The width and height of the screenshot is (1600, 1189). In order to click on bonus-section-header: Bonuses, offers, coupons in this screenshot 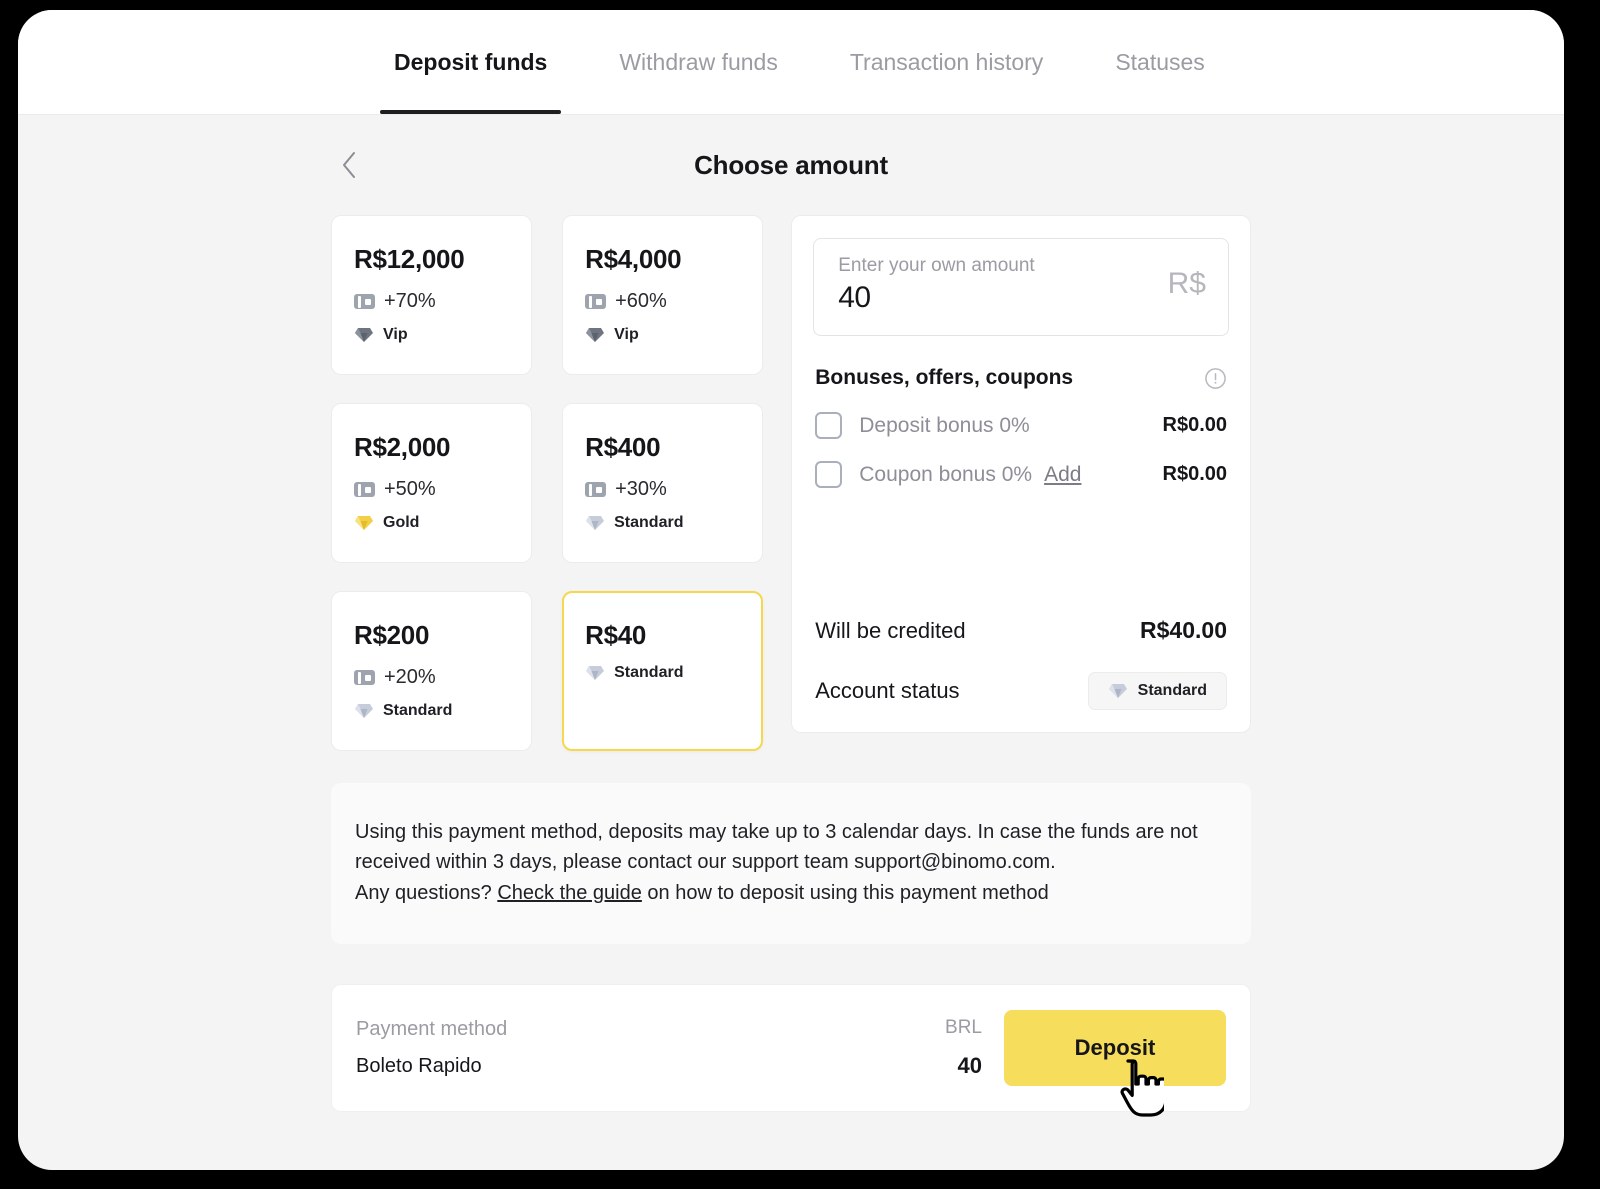, I will do `click(1021, 378)`.